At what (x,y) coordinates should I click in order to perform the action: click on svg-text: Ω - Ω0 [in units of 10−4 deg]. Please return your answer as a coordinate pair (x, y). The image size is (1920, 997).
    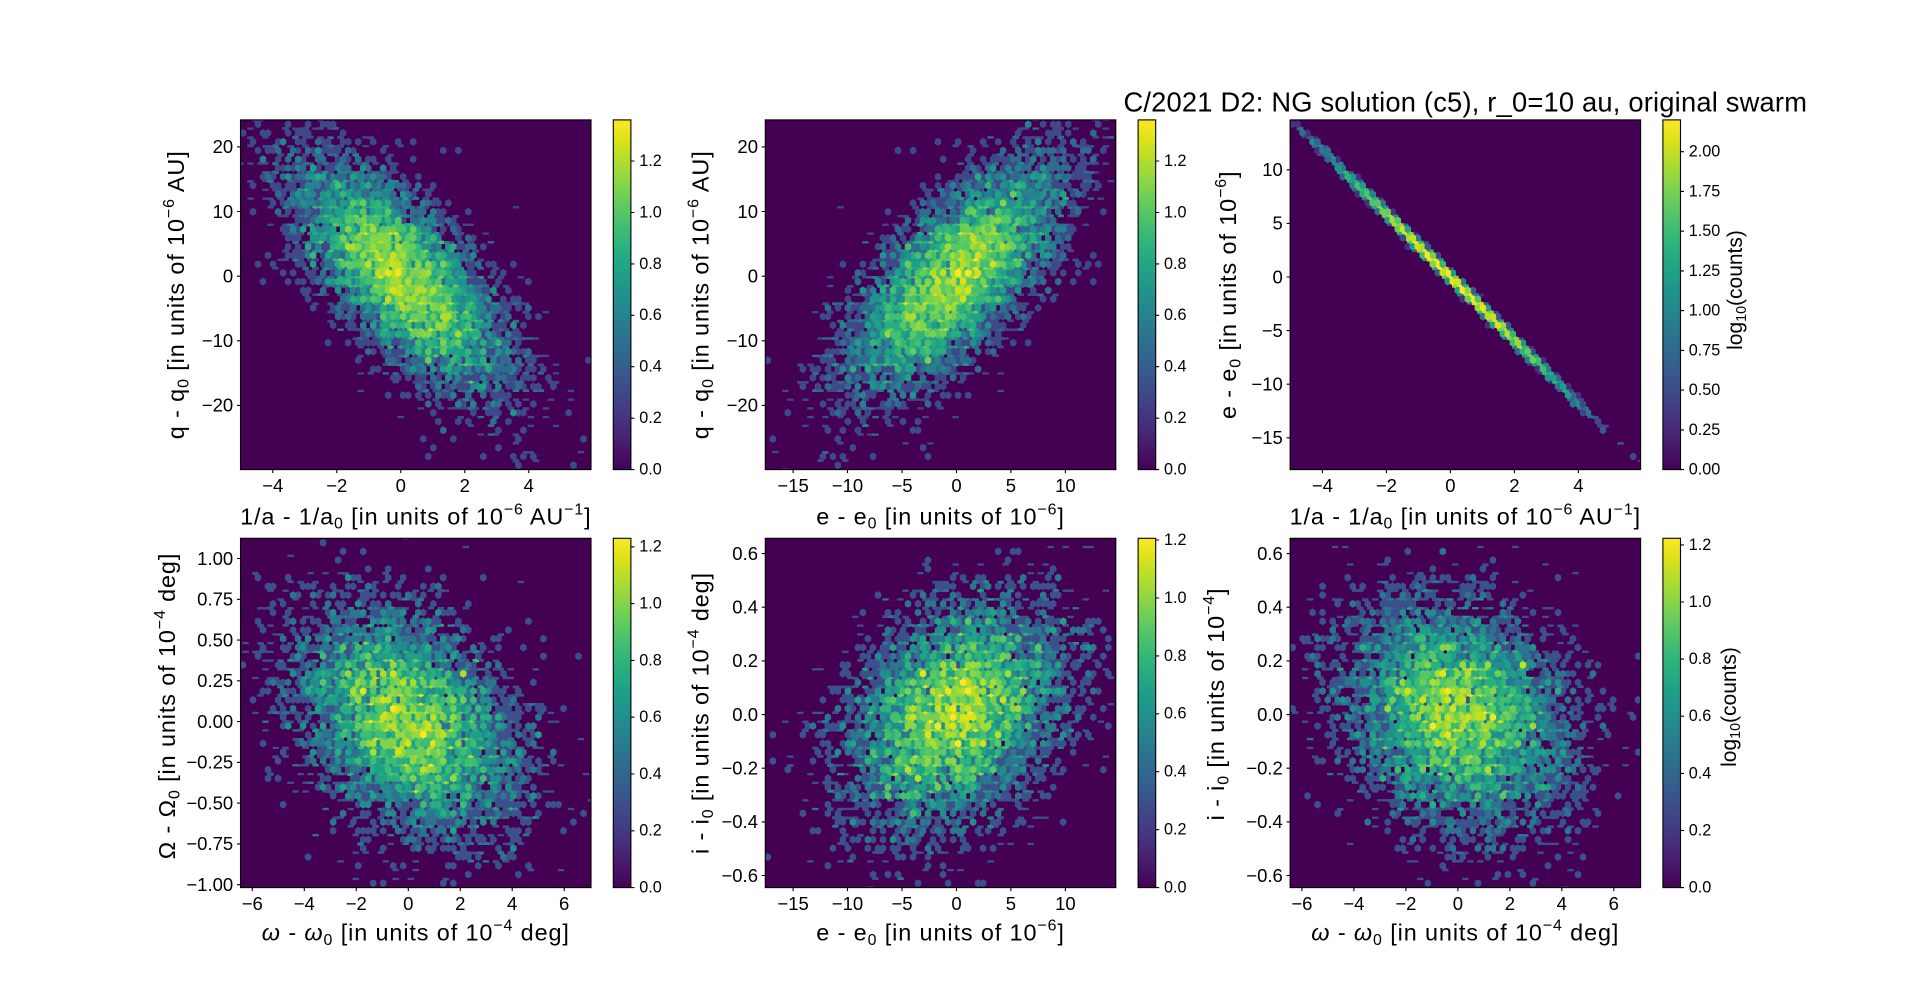
    Looking at the image, I should click on (167, 706).